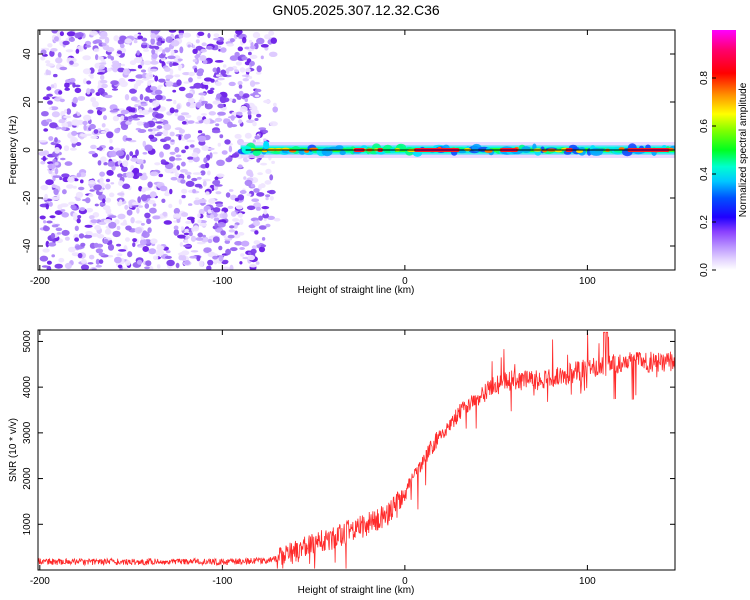 The height and width of the screenshot is (600, 750). I want to click on colorbar-tick-label: 0.2, so click(704, 222).